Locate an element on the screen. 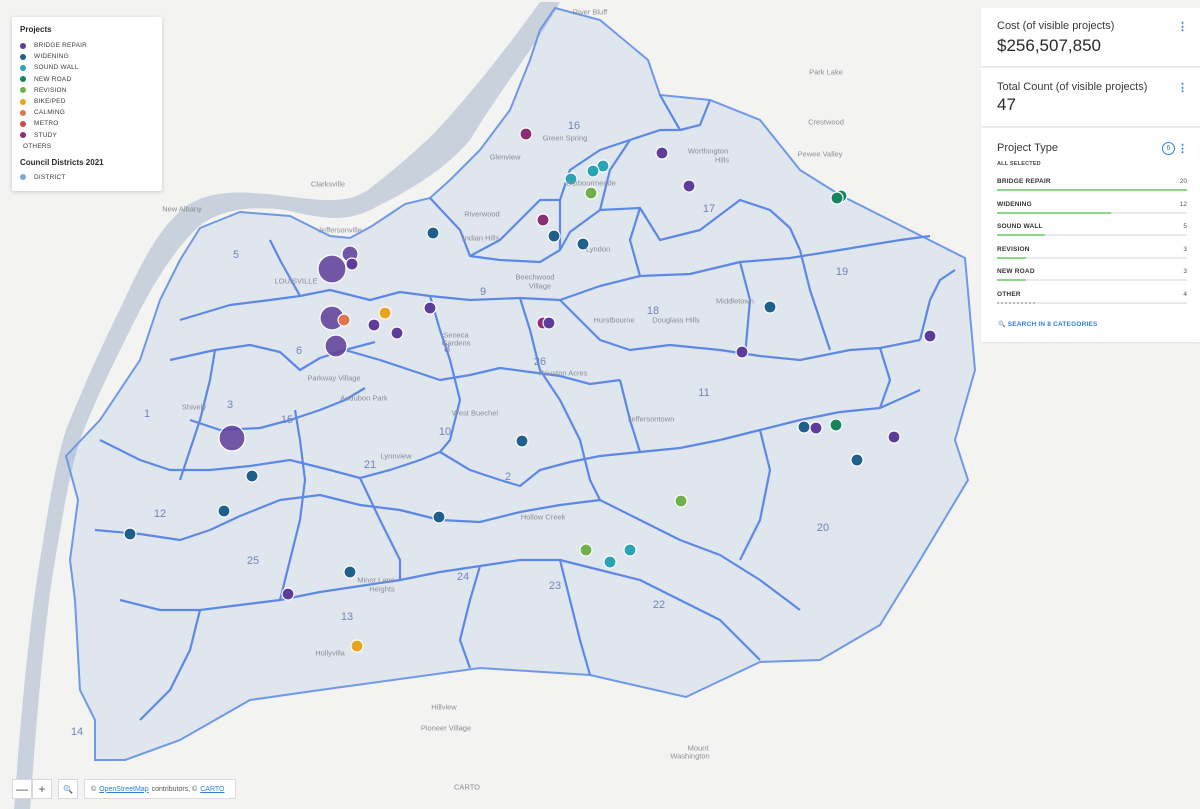 This screenshot has height=809, width=1200. place-label: Gardens is located at coordinates (456, 343).